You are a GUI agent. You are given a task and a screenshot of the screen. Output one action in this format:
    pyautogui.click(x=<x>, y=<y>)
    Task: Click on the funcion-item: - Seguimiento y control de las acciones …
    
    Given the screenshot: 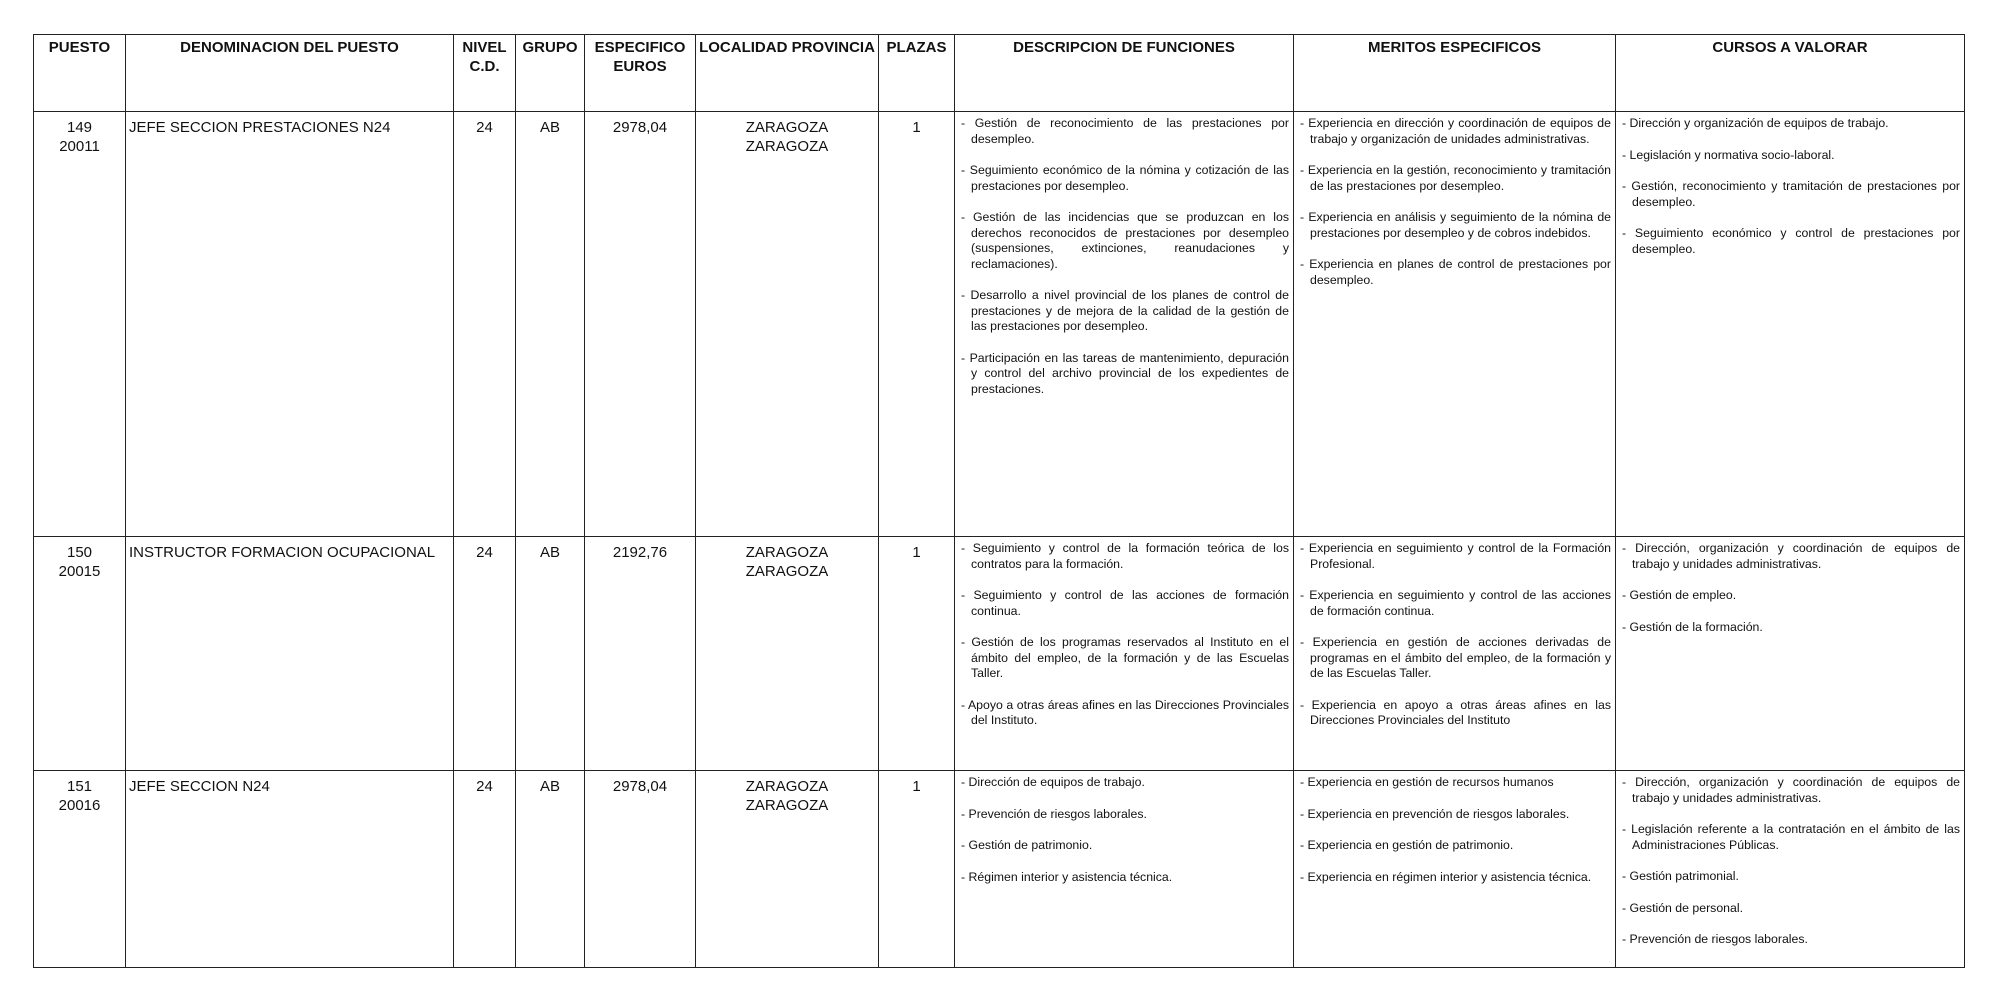 What is the action you would take?
    pyautogui.click(x=1125, y=603)
    